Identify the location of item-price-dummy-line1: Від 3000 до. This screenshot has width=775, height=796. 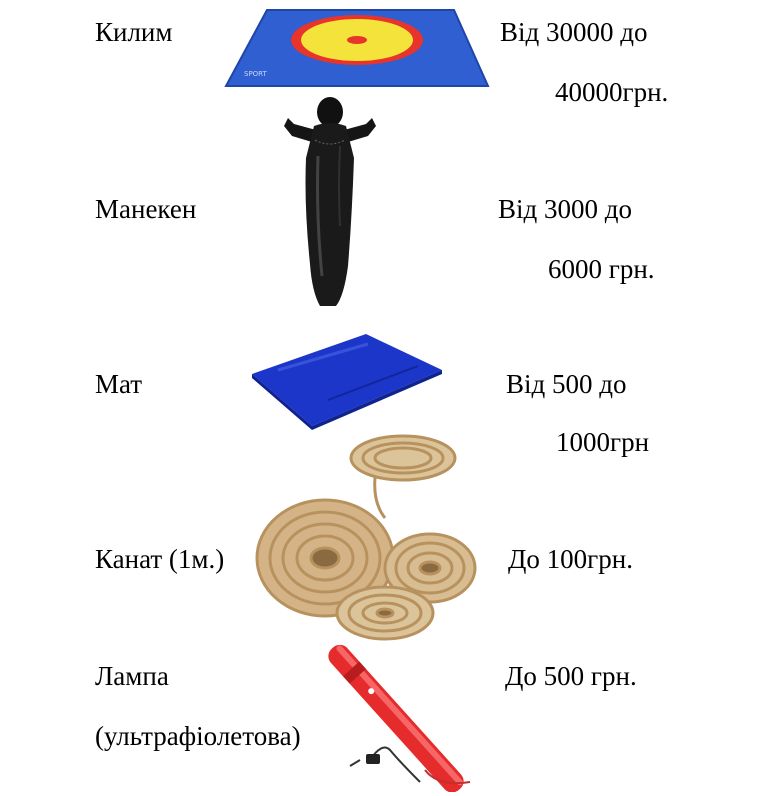
(565, 209).